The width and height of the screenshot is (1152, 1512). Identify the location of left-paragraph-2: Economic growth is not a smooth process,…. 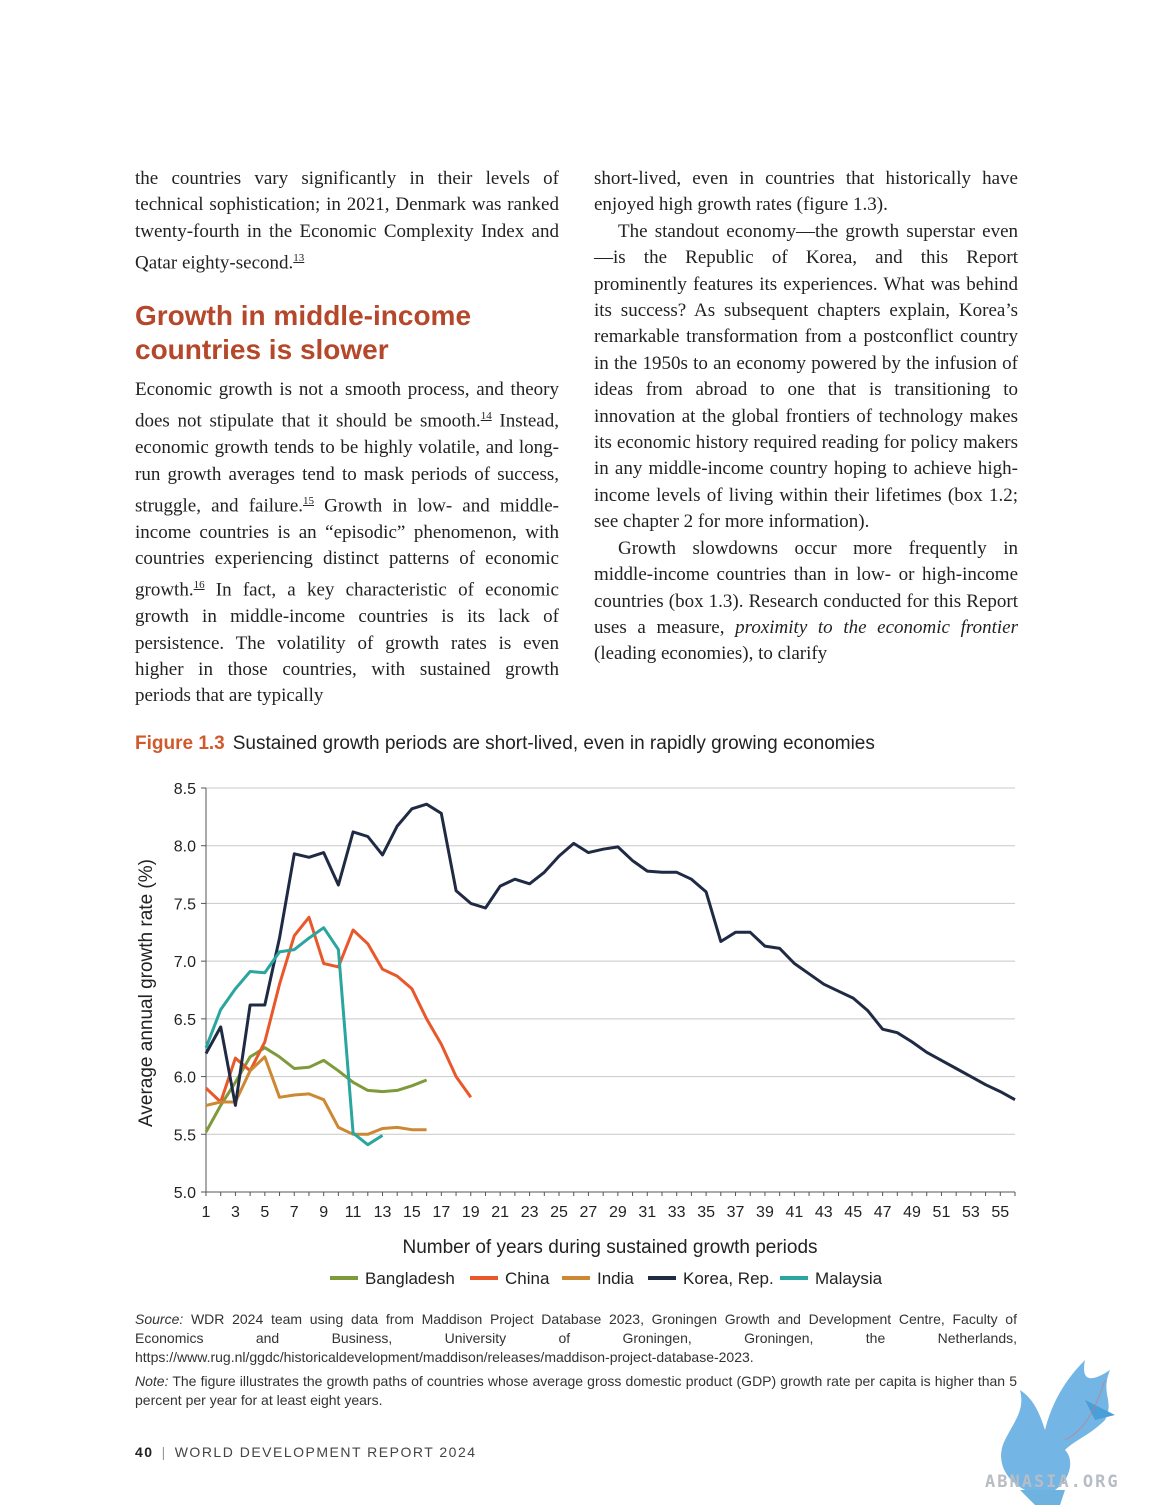
(347, 542).